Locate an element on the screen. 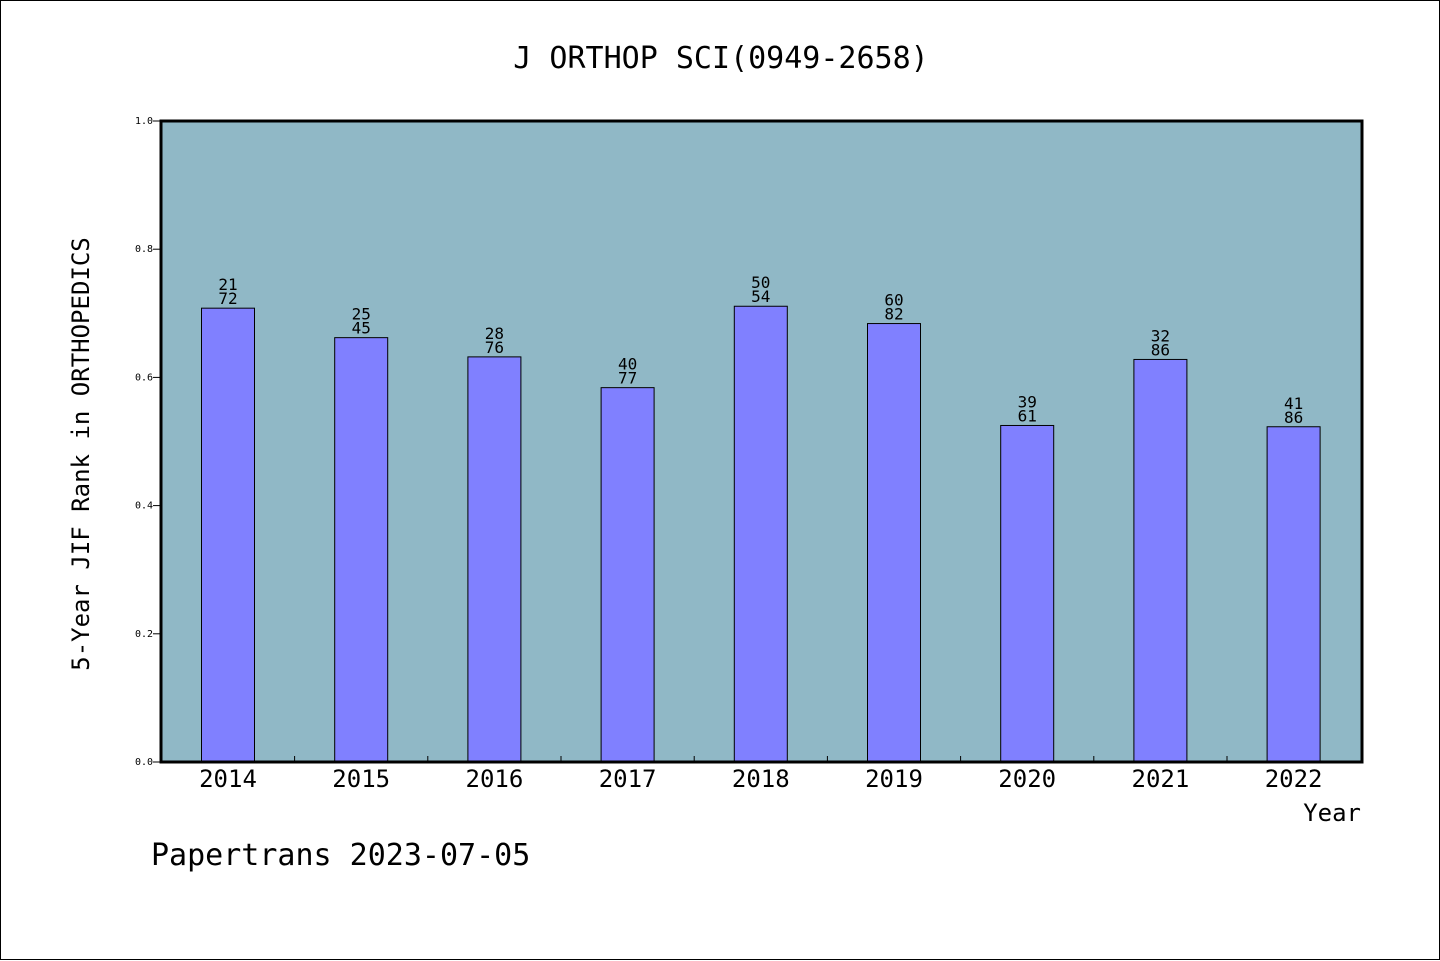  x-tick-label: 2014 is located at coordinates (228, 779).